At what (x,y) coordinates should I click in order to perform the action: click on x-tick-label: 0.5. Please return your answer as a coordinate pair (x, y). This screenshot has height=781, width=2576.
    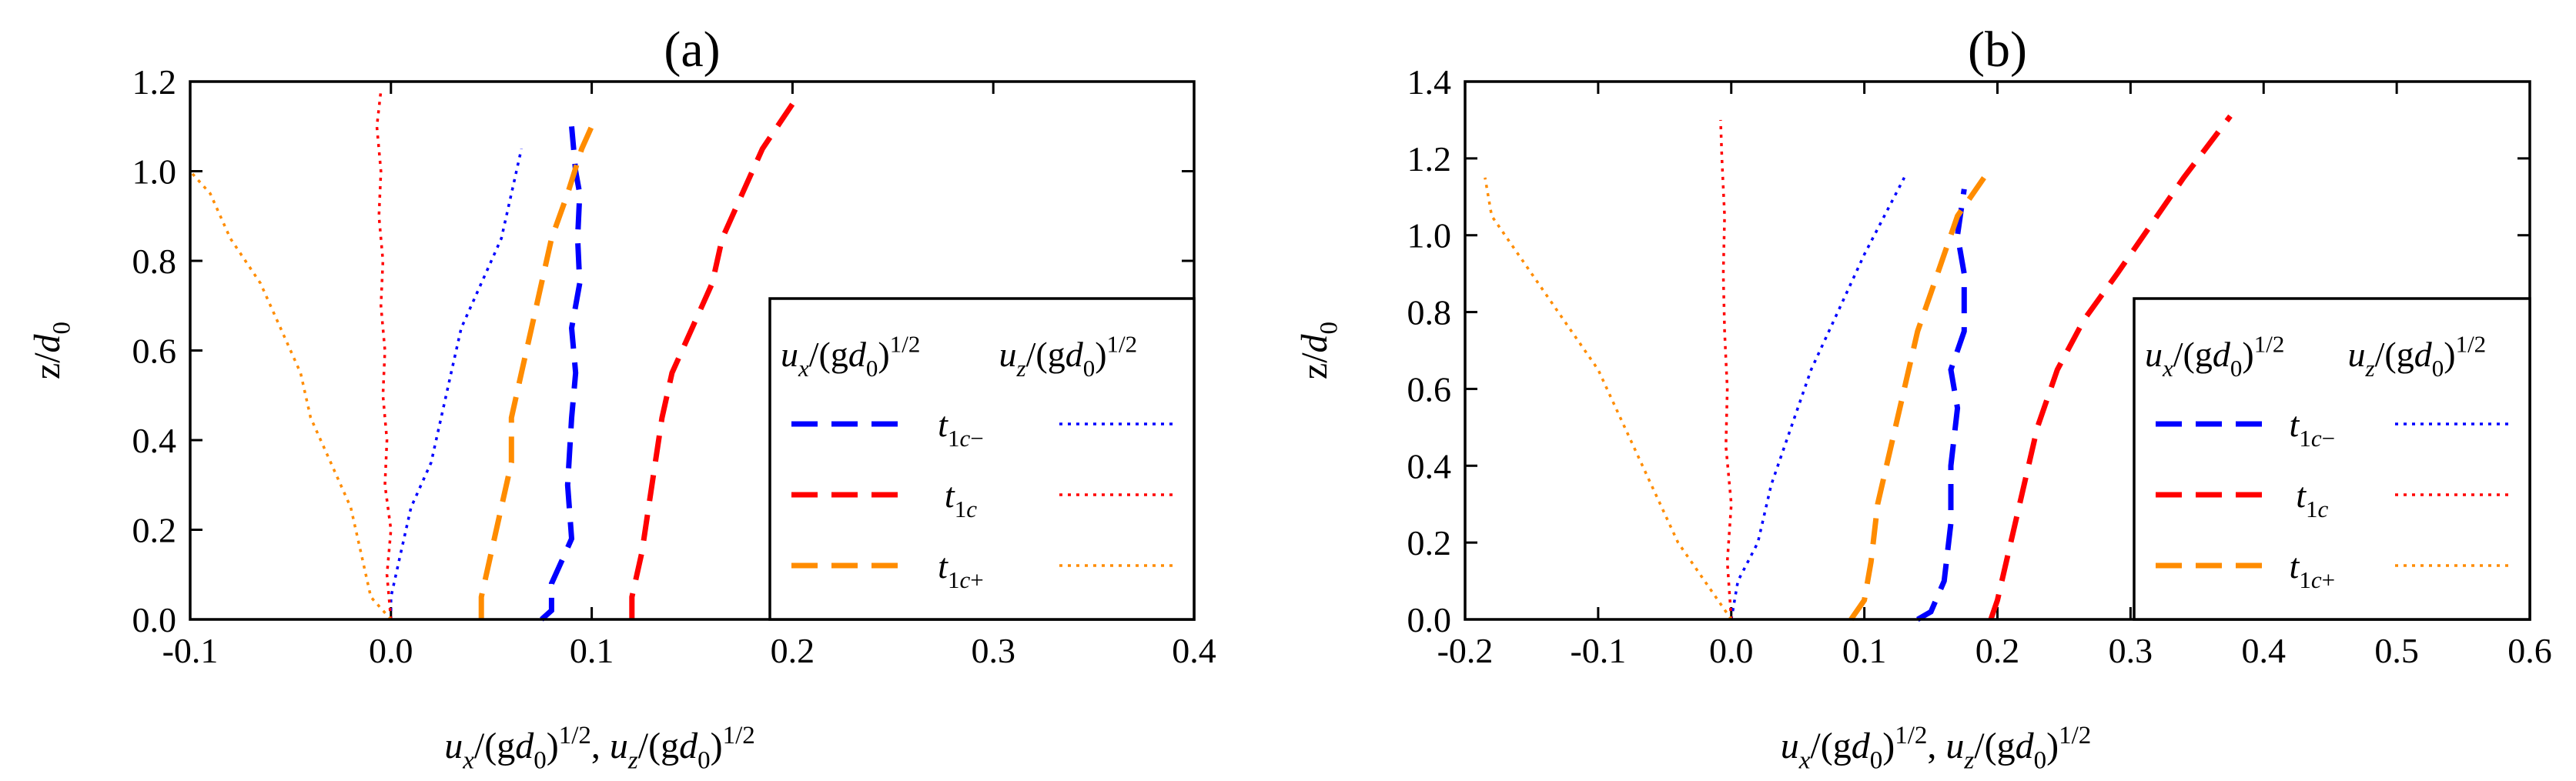
    Looking at the image, I should click on (2397, 650).